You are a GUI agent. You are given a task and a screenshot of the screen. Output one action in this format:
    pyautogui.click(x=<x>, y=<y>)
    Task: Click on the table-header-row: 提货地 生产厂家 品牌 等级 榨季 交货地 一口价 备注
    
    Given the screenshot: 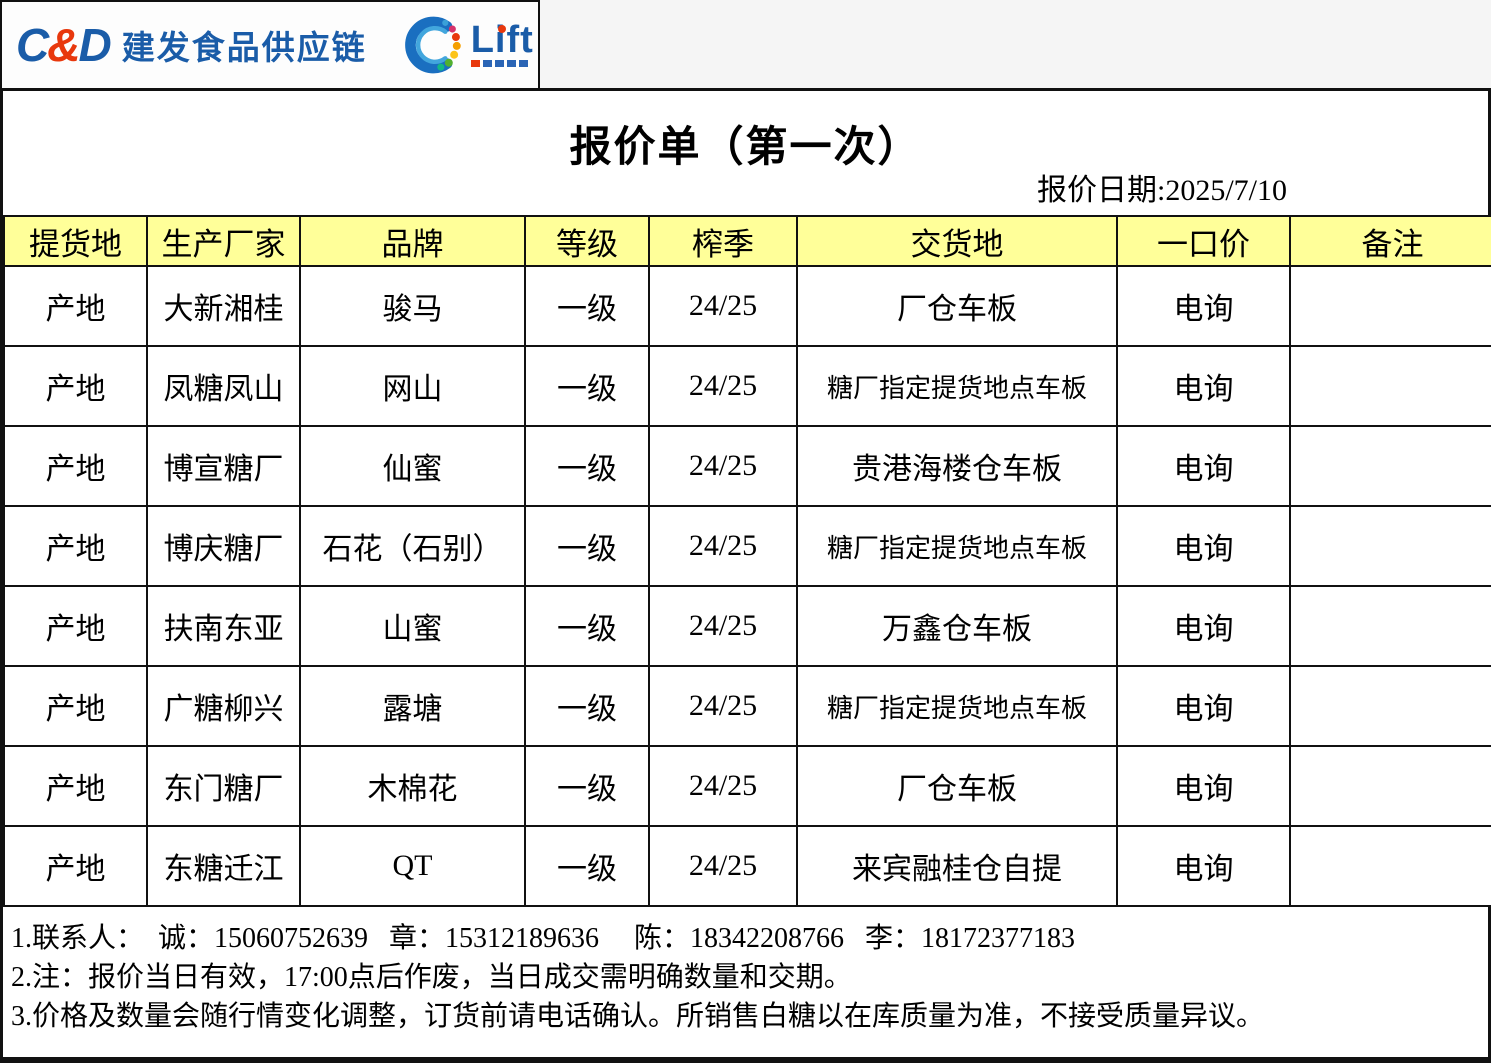 What is the action you would take?
    pyautogui.click(x=747, y=241)
    